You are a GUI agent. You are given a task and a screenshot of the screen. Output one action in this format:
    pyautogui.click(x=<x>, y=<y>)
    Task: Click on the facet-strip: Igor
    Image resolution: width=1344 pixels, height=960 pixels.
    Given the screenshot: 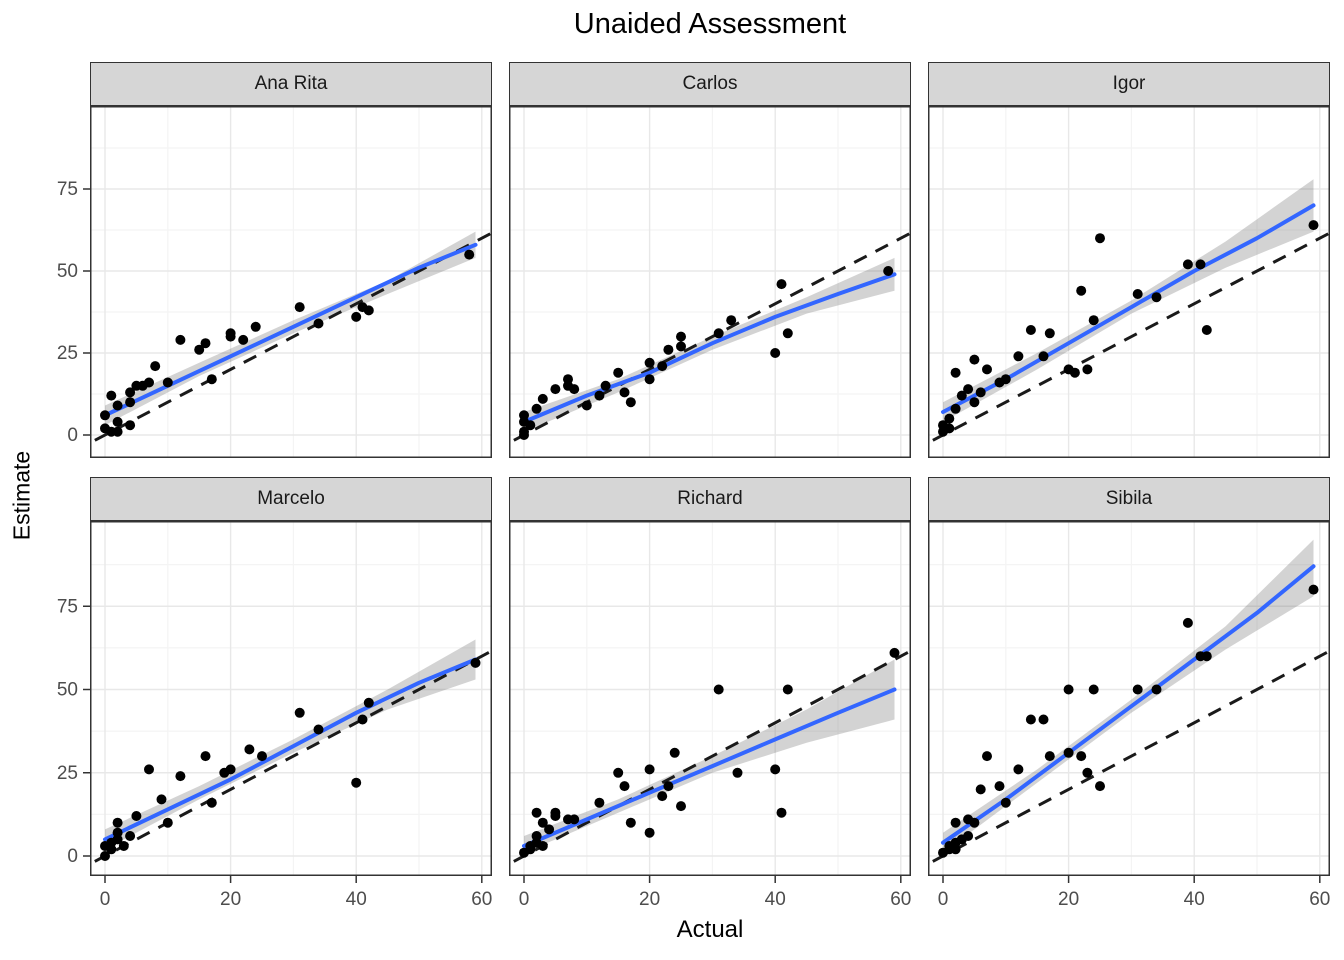 What is the action you would take?
    pyautogui.click(x=1129, y=84)
    